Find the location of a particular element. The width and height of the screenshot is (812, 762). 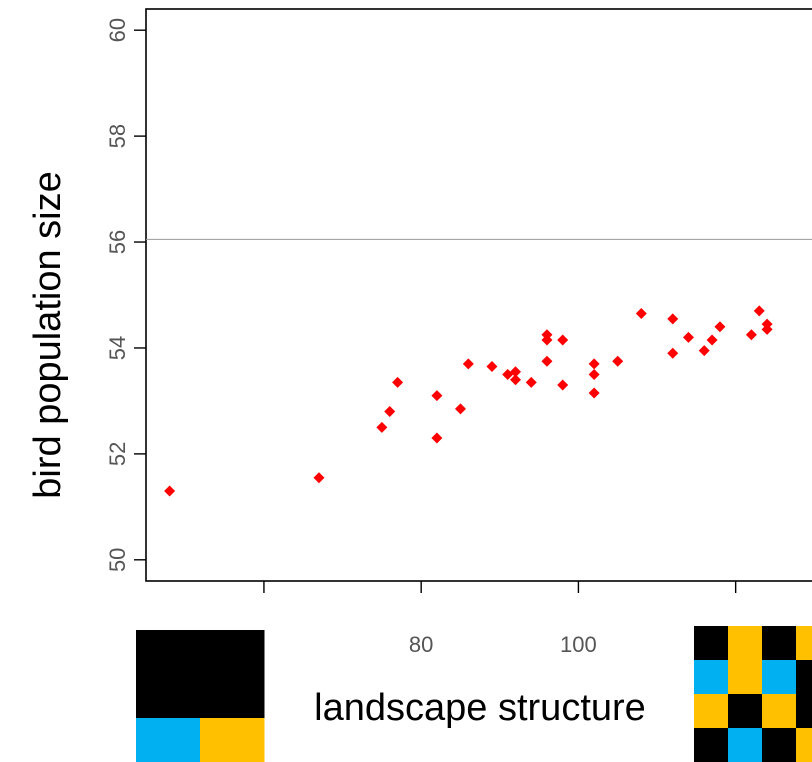

y-tick-label: 56 is located at coordinates (117, 242).